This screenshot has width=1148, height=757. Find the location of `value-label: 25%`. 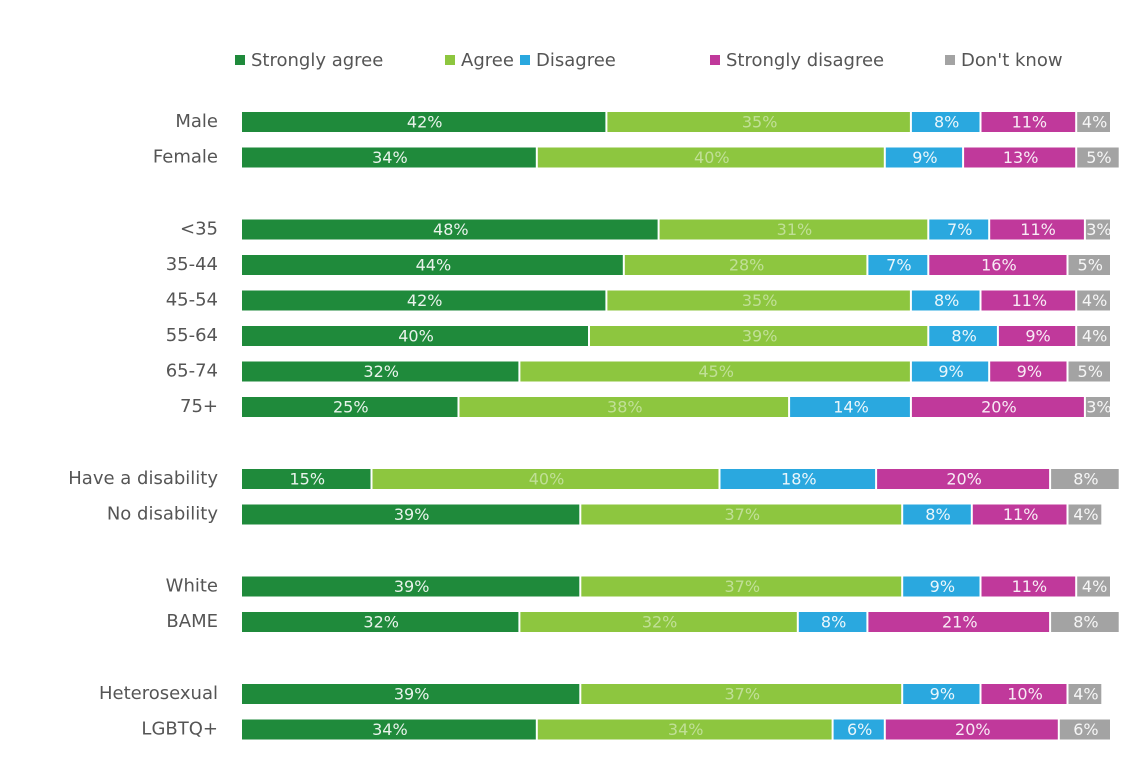

value-label: 25% is located at coordinates (351, 407).